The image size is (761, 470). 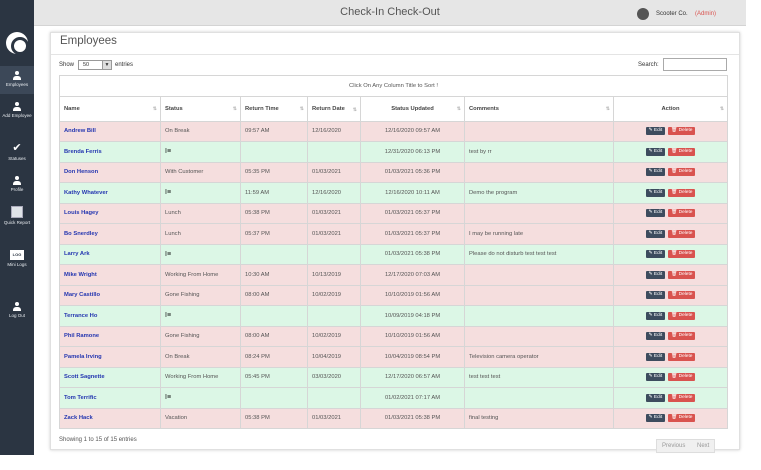 I want to click on column-header-comments: Comments ⇅, so click(x=539, y=108).